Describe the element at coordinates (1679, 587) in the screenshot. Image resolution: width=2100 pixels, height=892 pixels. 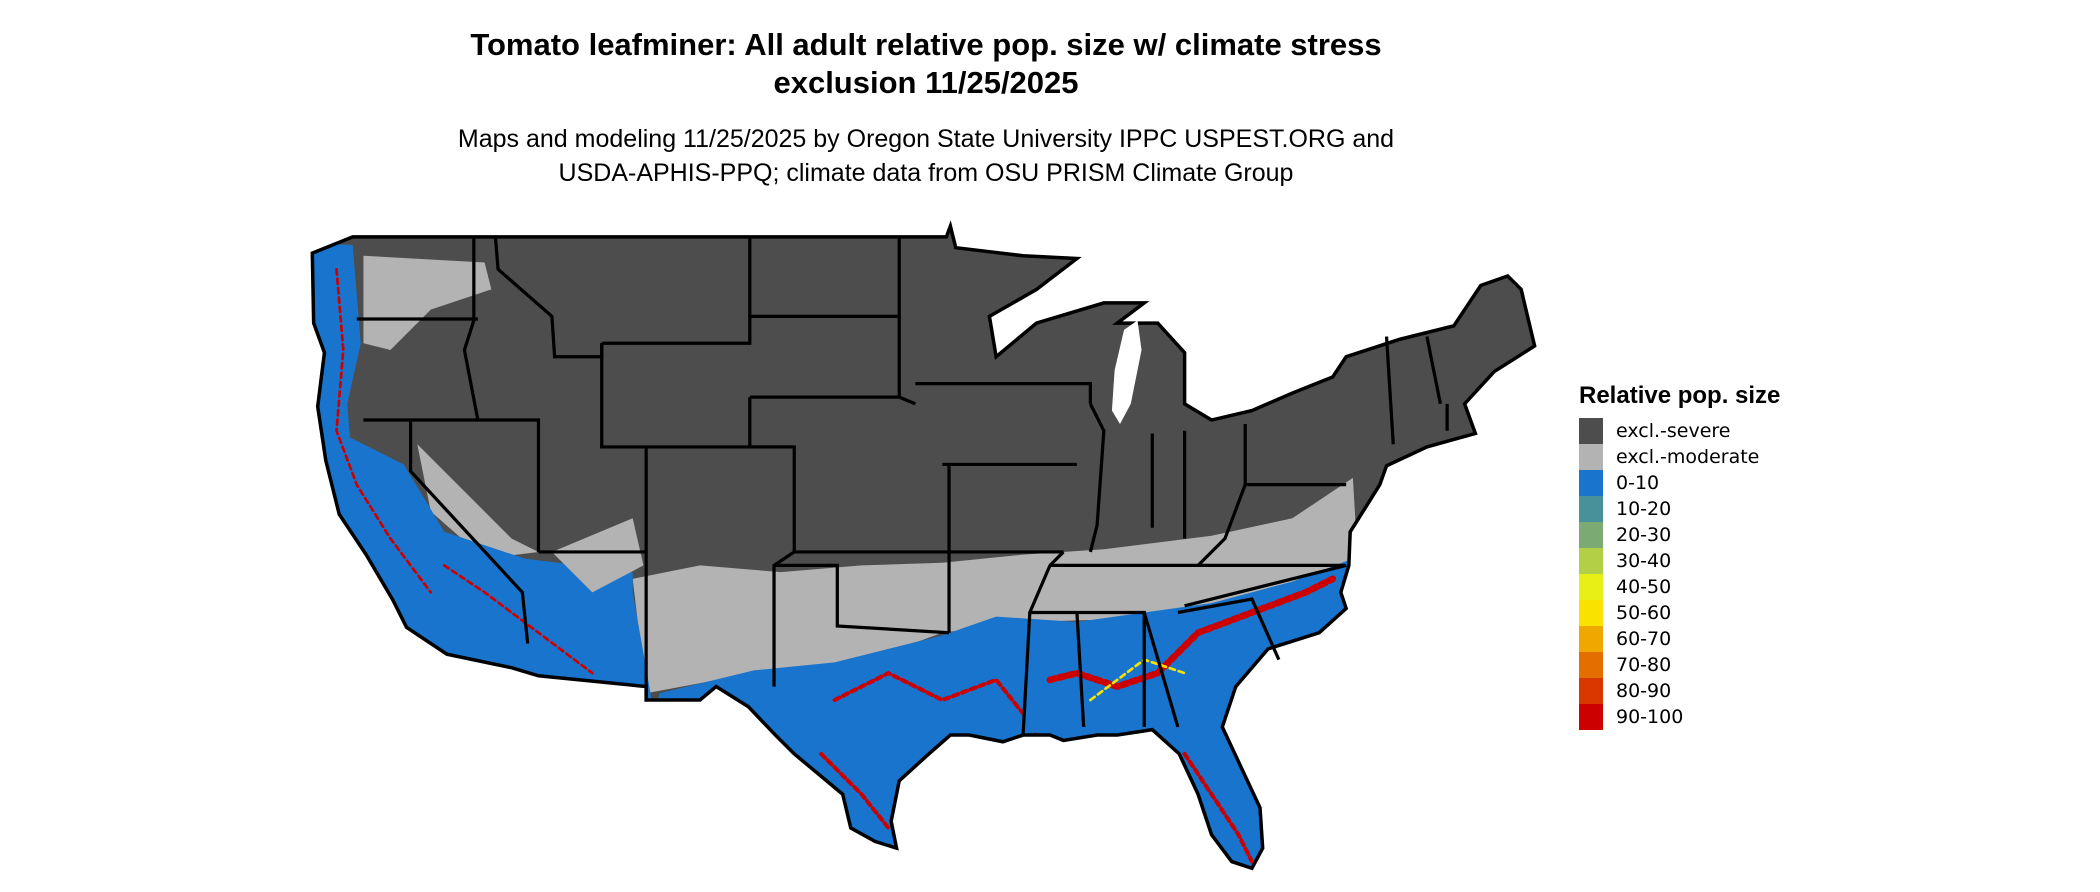
I see `legend-item: 40-50` at that location.